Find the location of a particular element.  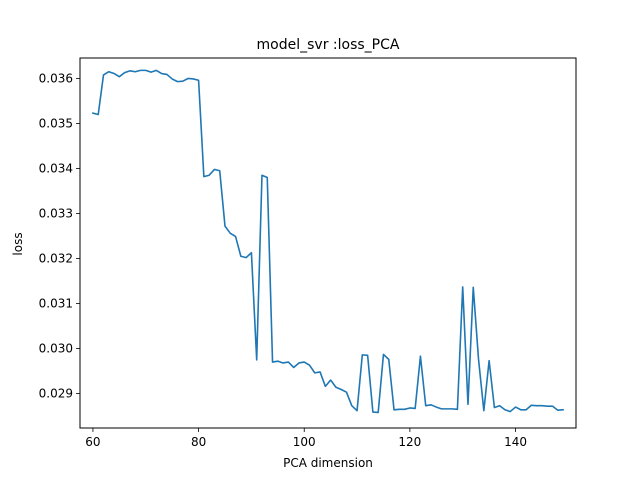

y-axis-label: loss is located at coordinates (18, 243).